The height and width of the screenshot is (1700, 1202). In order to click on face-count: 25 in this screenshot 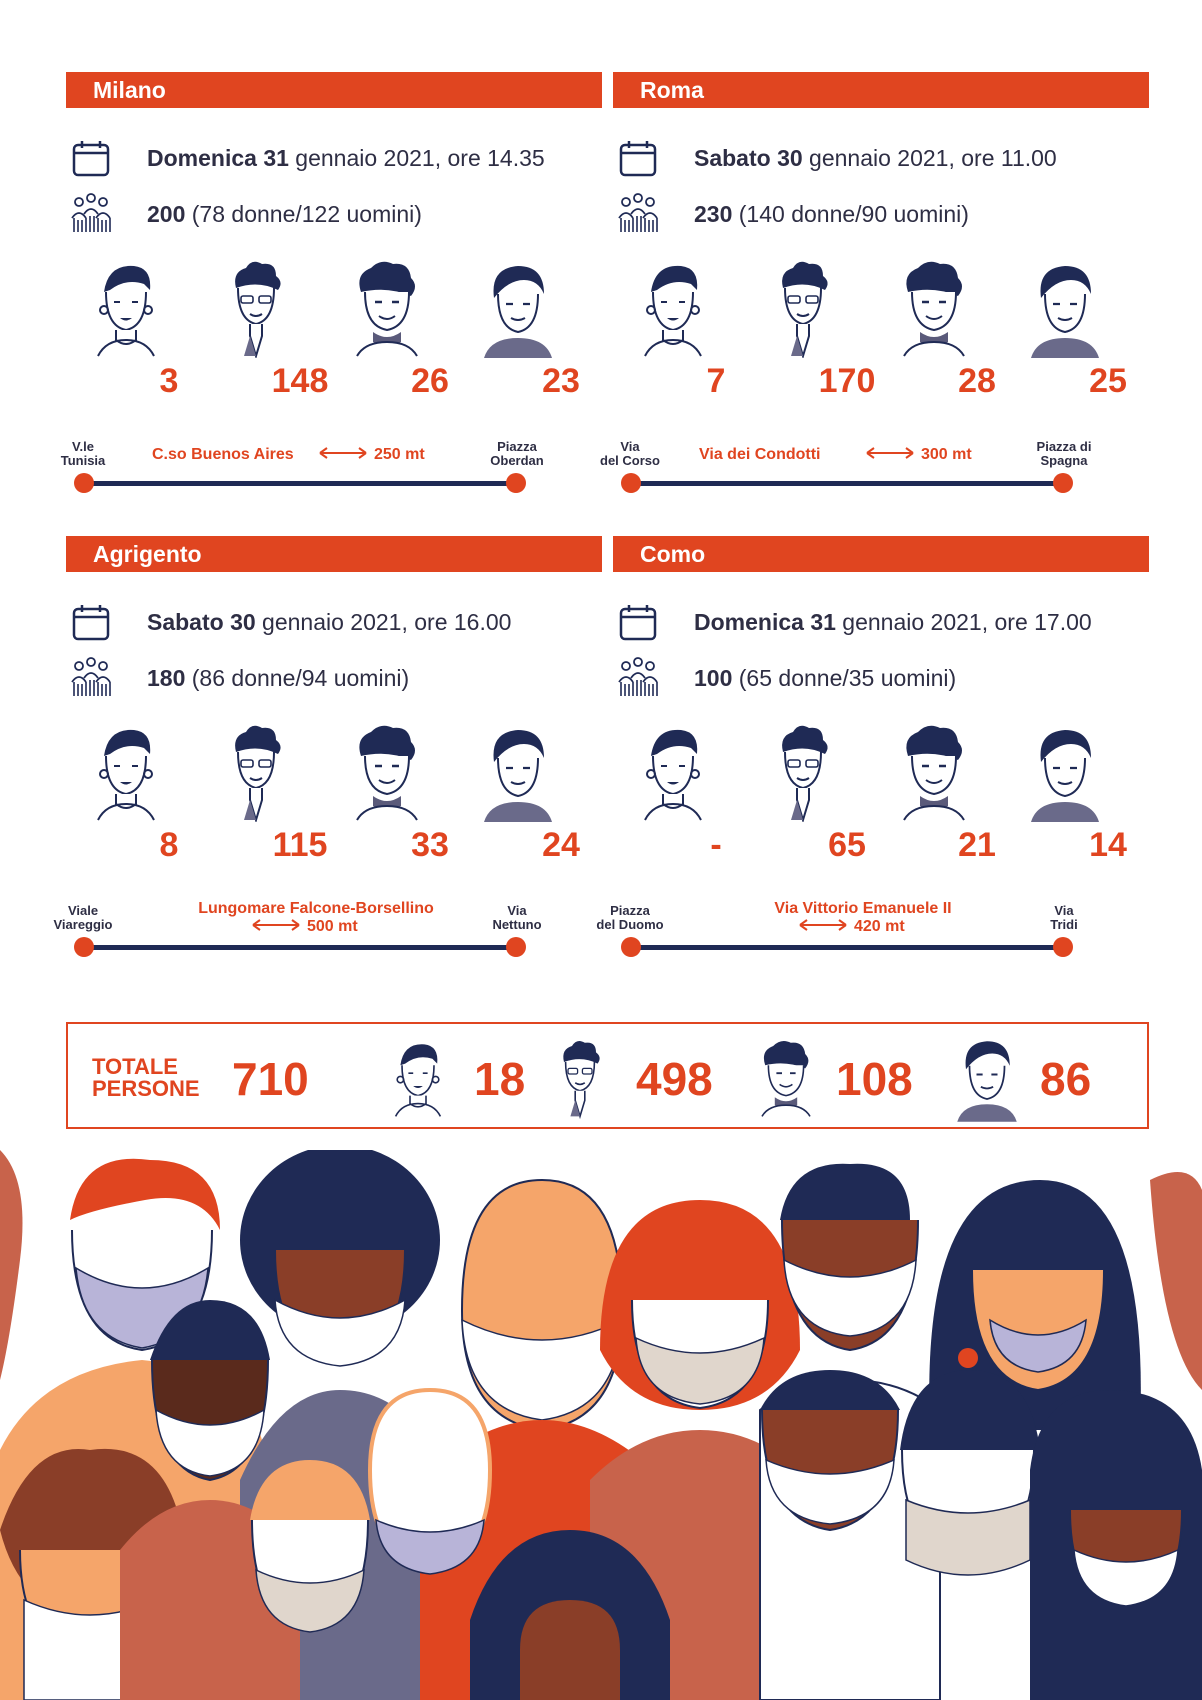, I will do `click(1108, 381)`.